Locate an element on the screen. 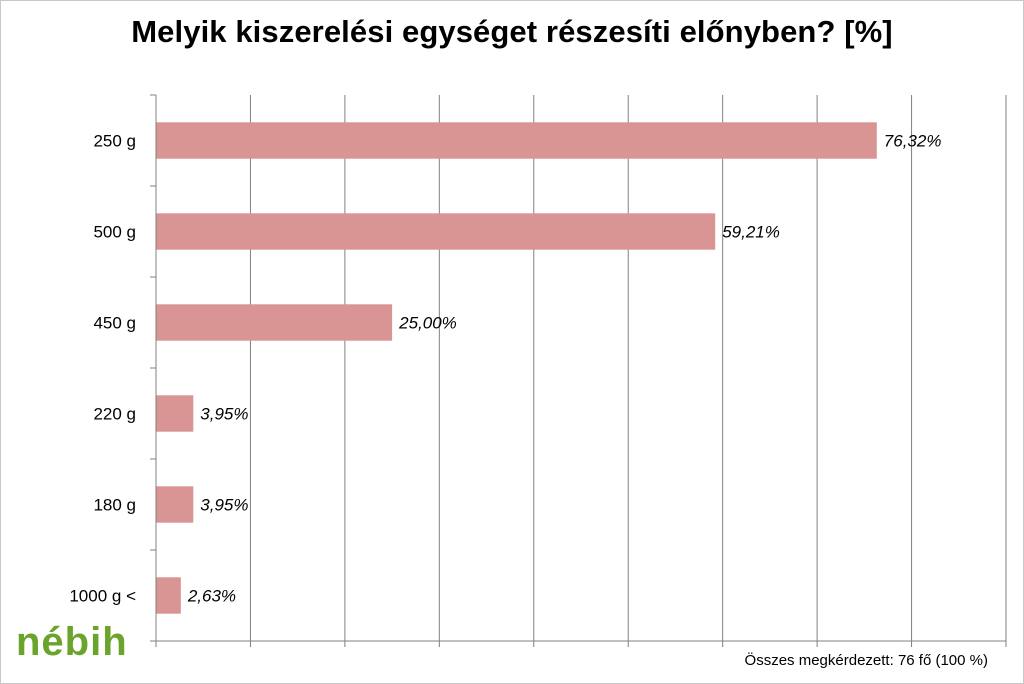  category-label: 500 g is located at coordinates (114, 232).